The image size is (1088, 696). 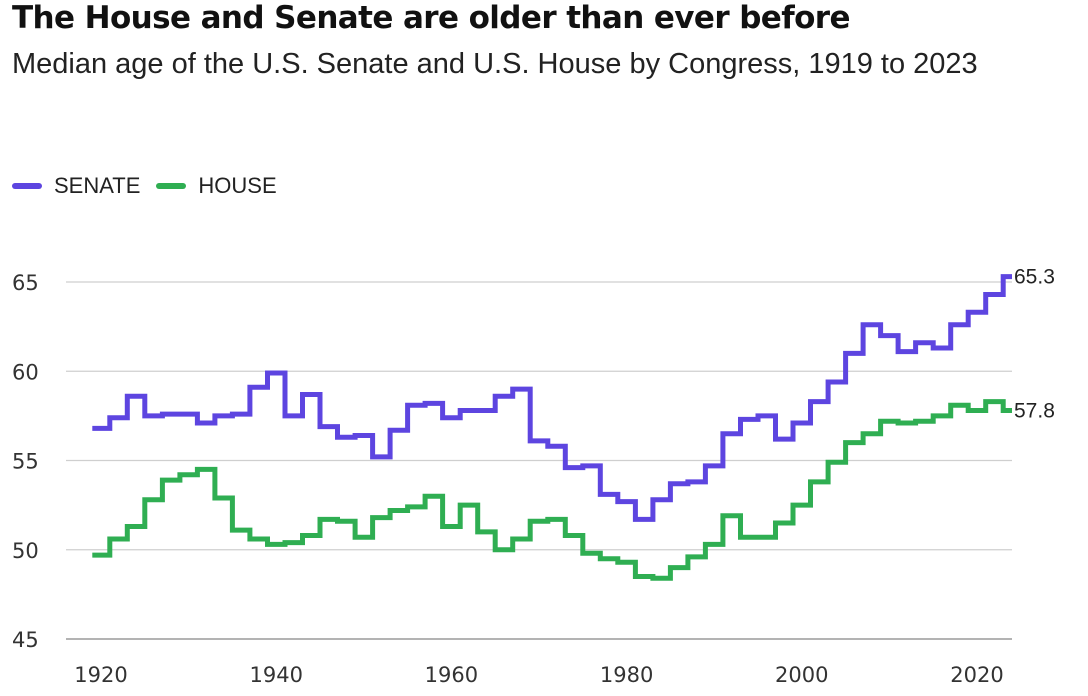 I want to click on legend-item-house: HOUSE, so click(x=216, y=186).